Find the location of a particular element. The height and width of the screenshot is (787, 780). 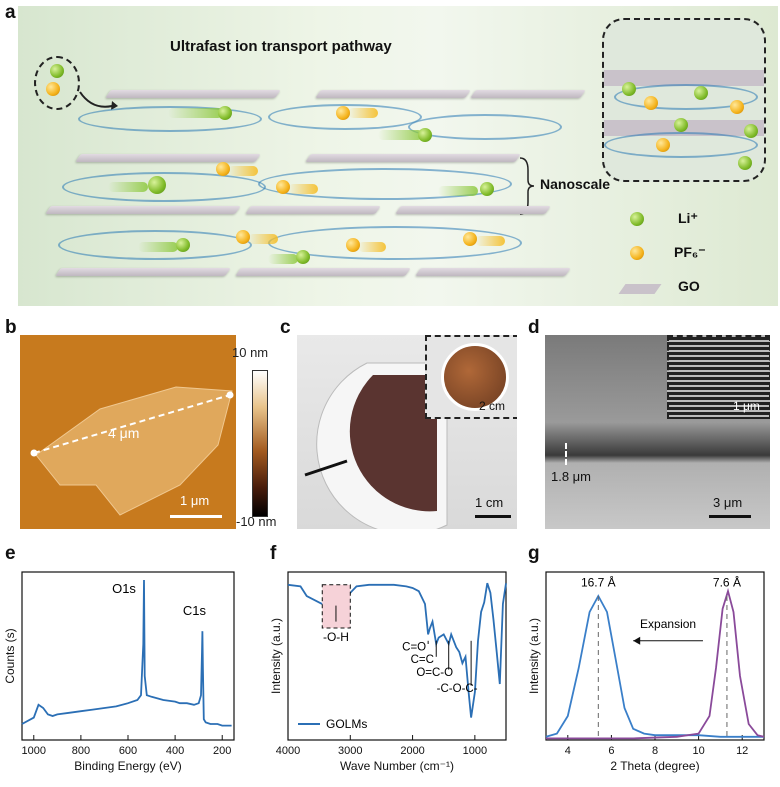

x-tick-label: 3000 is located at coordinates (350, 751).